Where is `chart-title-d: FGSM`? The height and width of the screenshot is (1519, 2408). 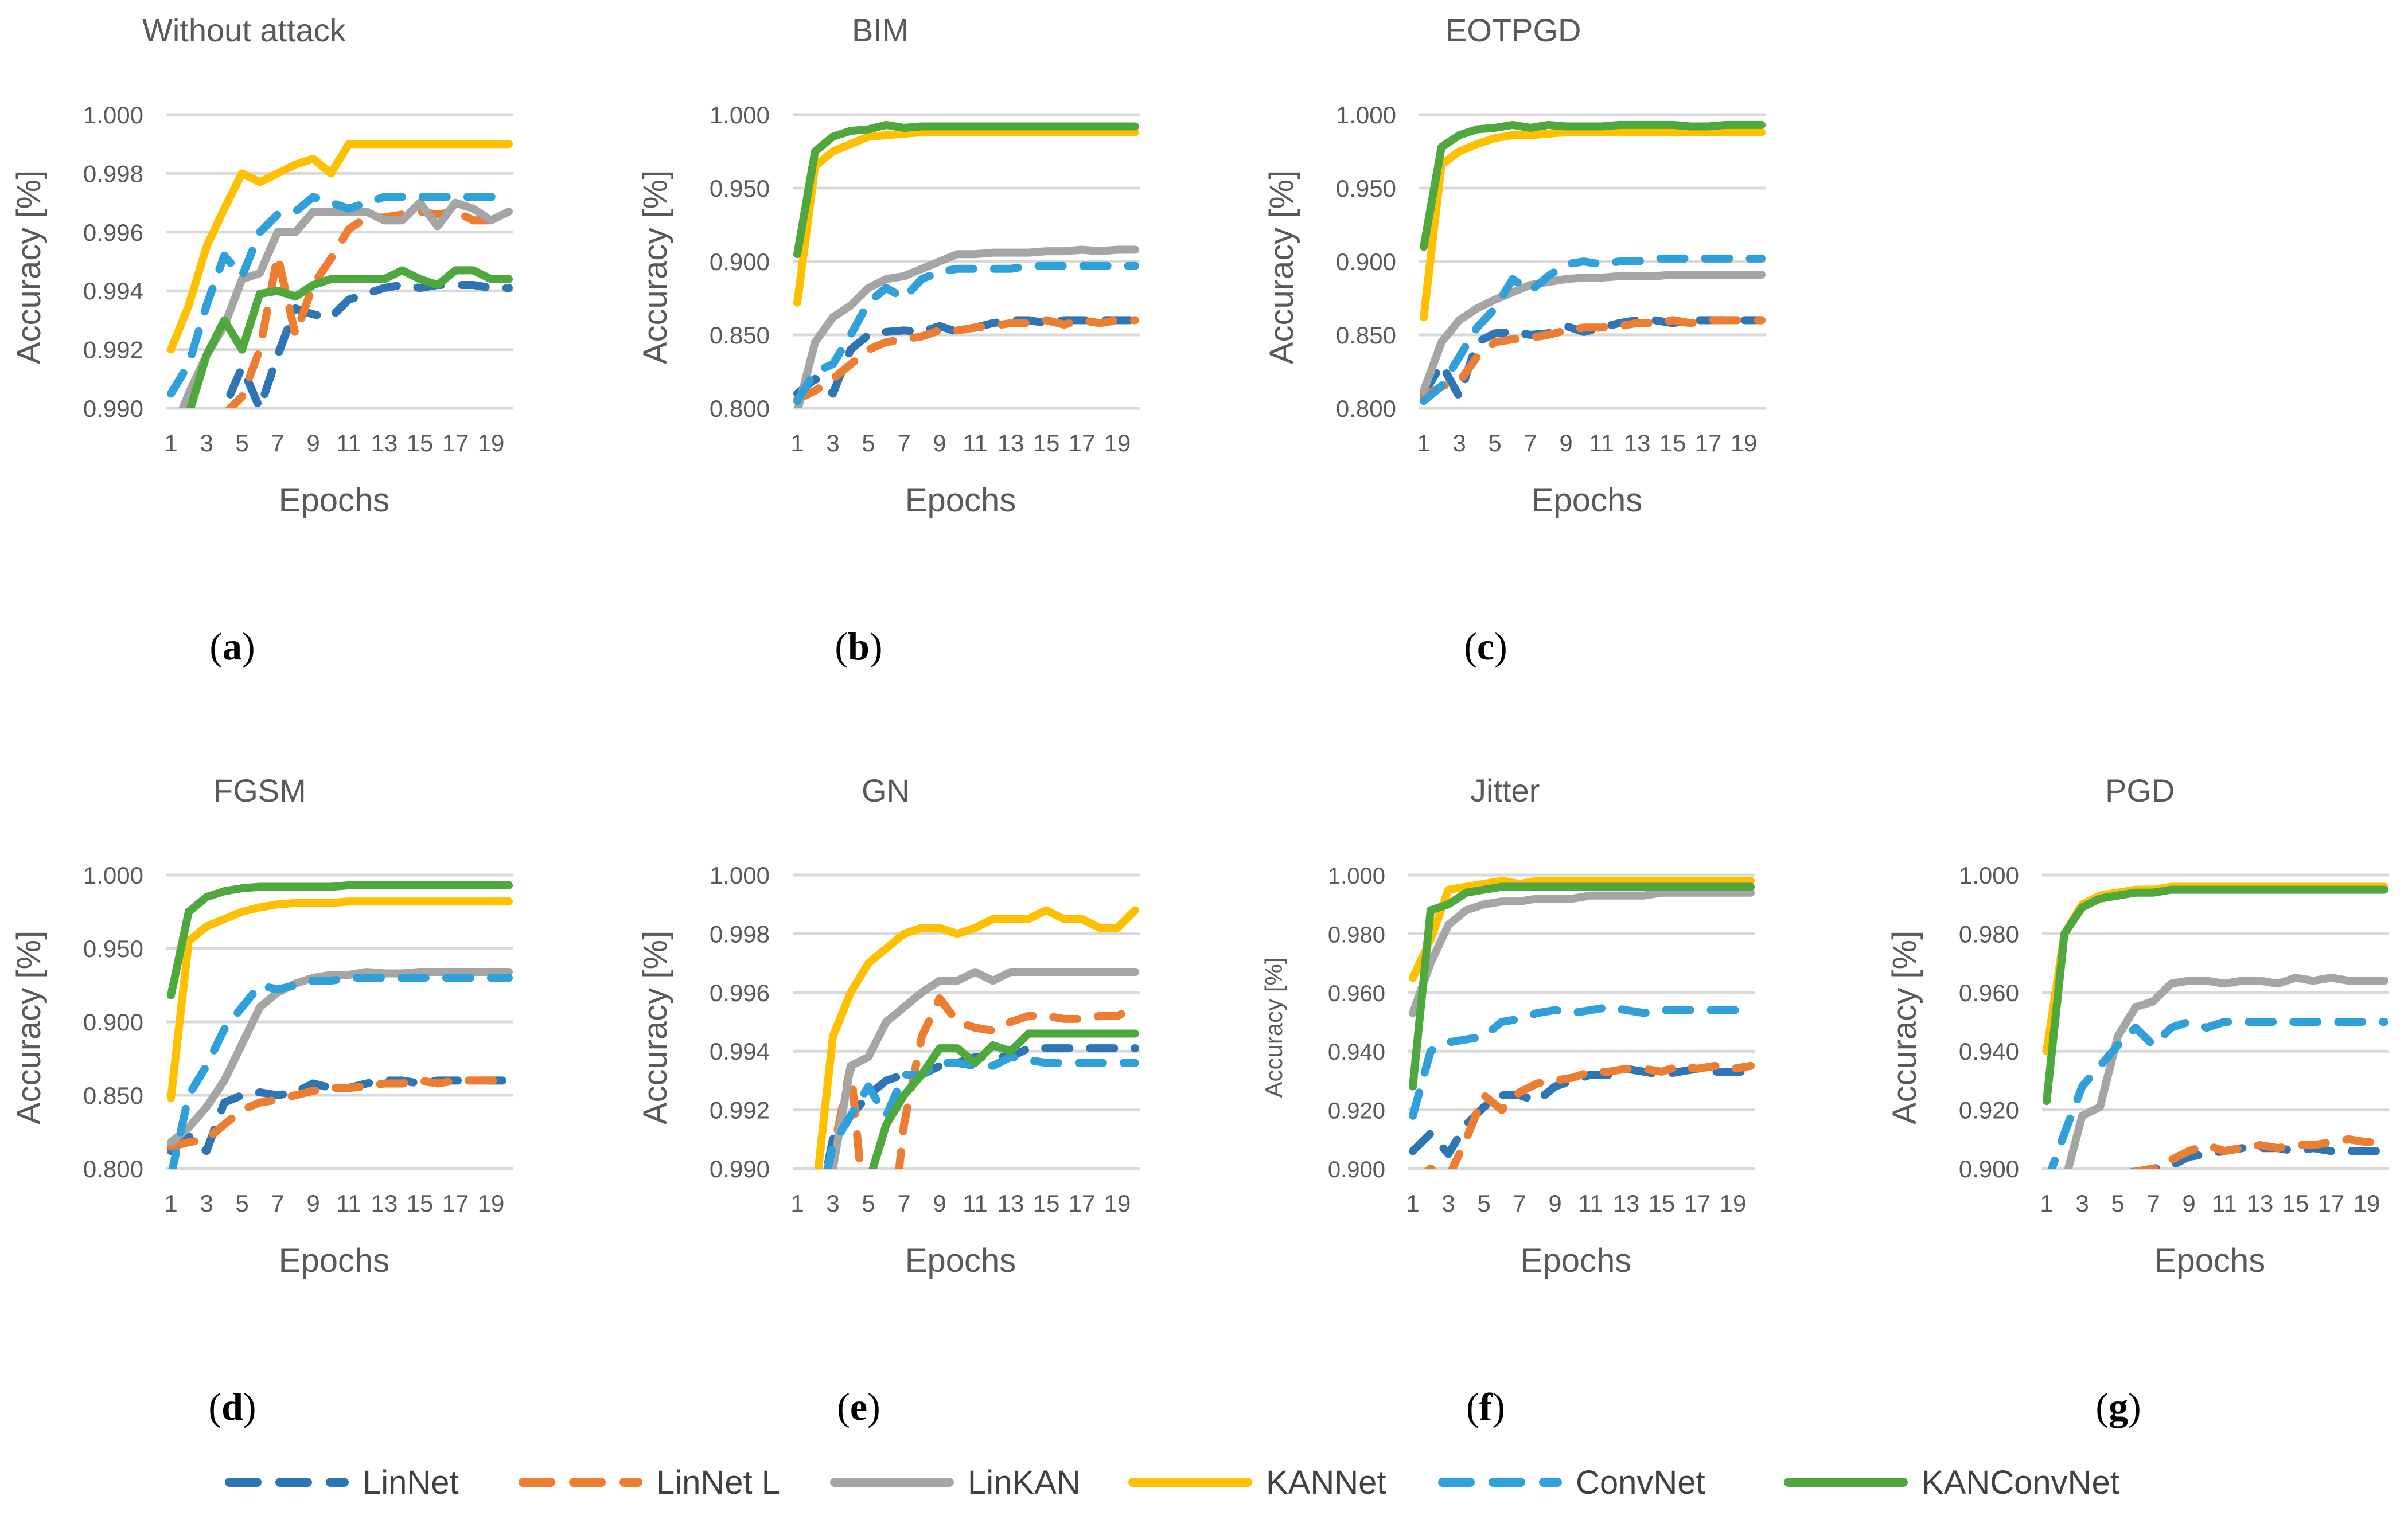 chart-title-d: FGSM is located at coordinates (259, 790).